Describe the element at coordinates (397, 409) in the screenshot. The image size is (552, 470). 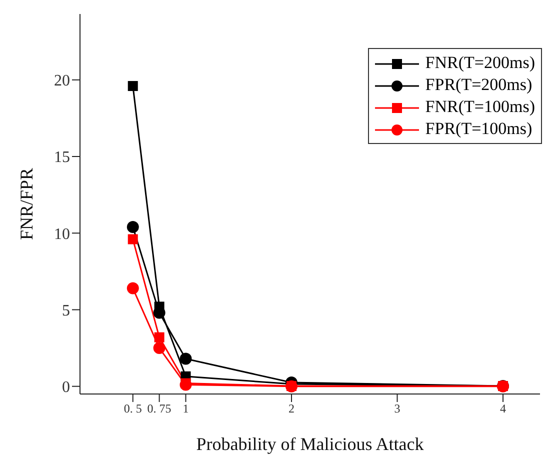
I see `x-tick-label: 3` at that location.